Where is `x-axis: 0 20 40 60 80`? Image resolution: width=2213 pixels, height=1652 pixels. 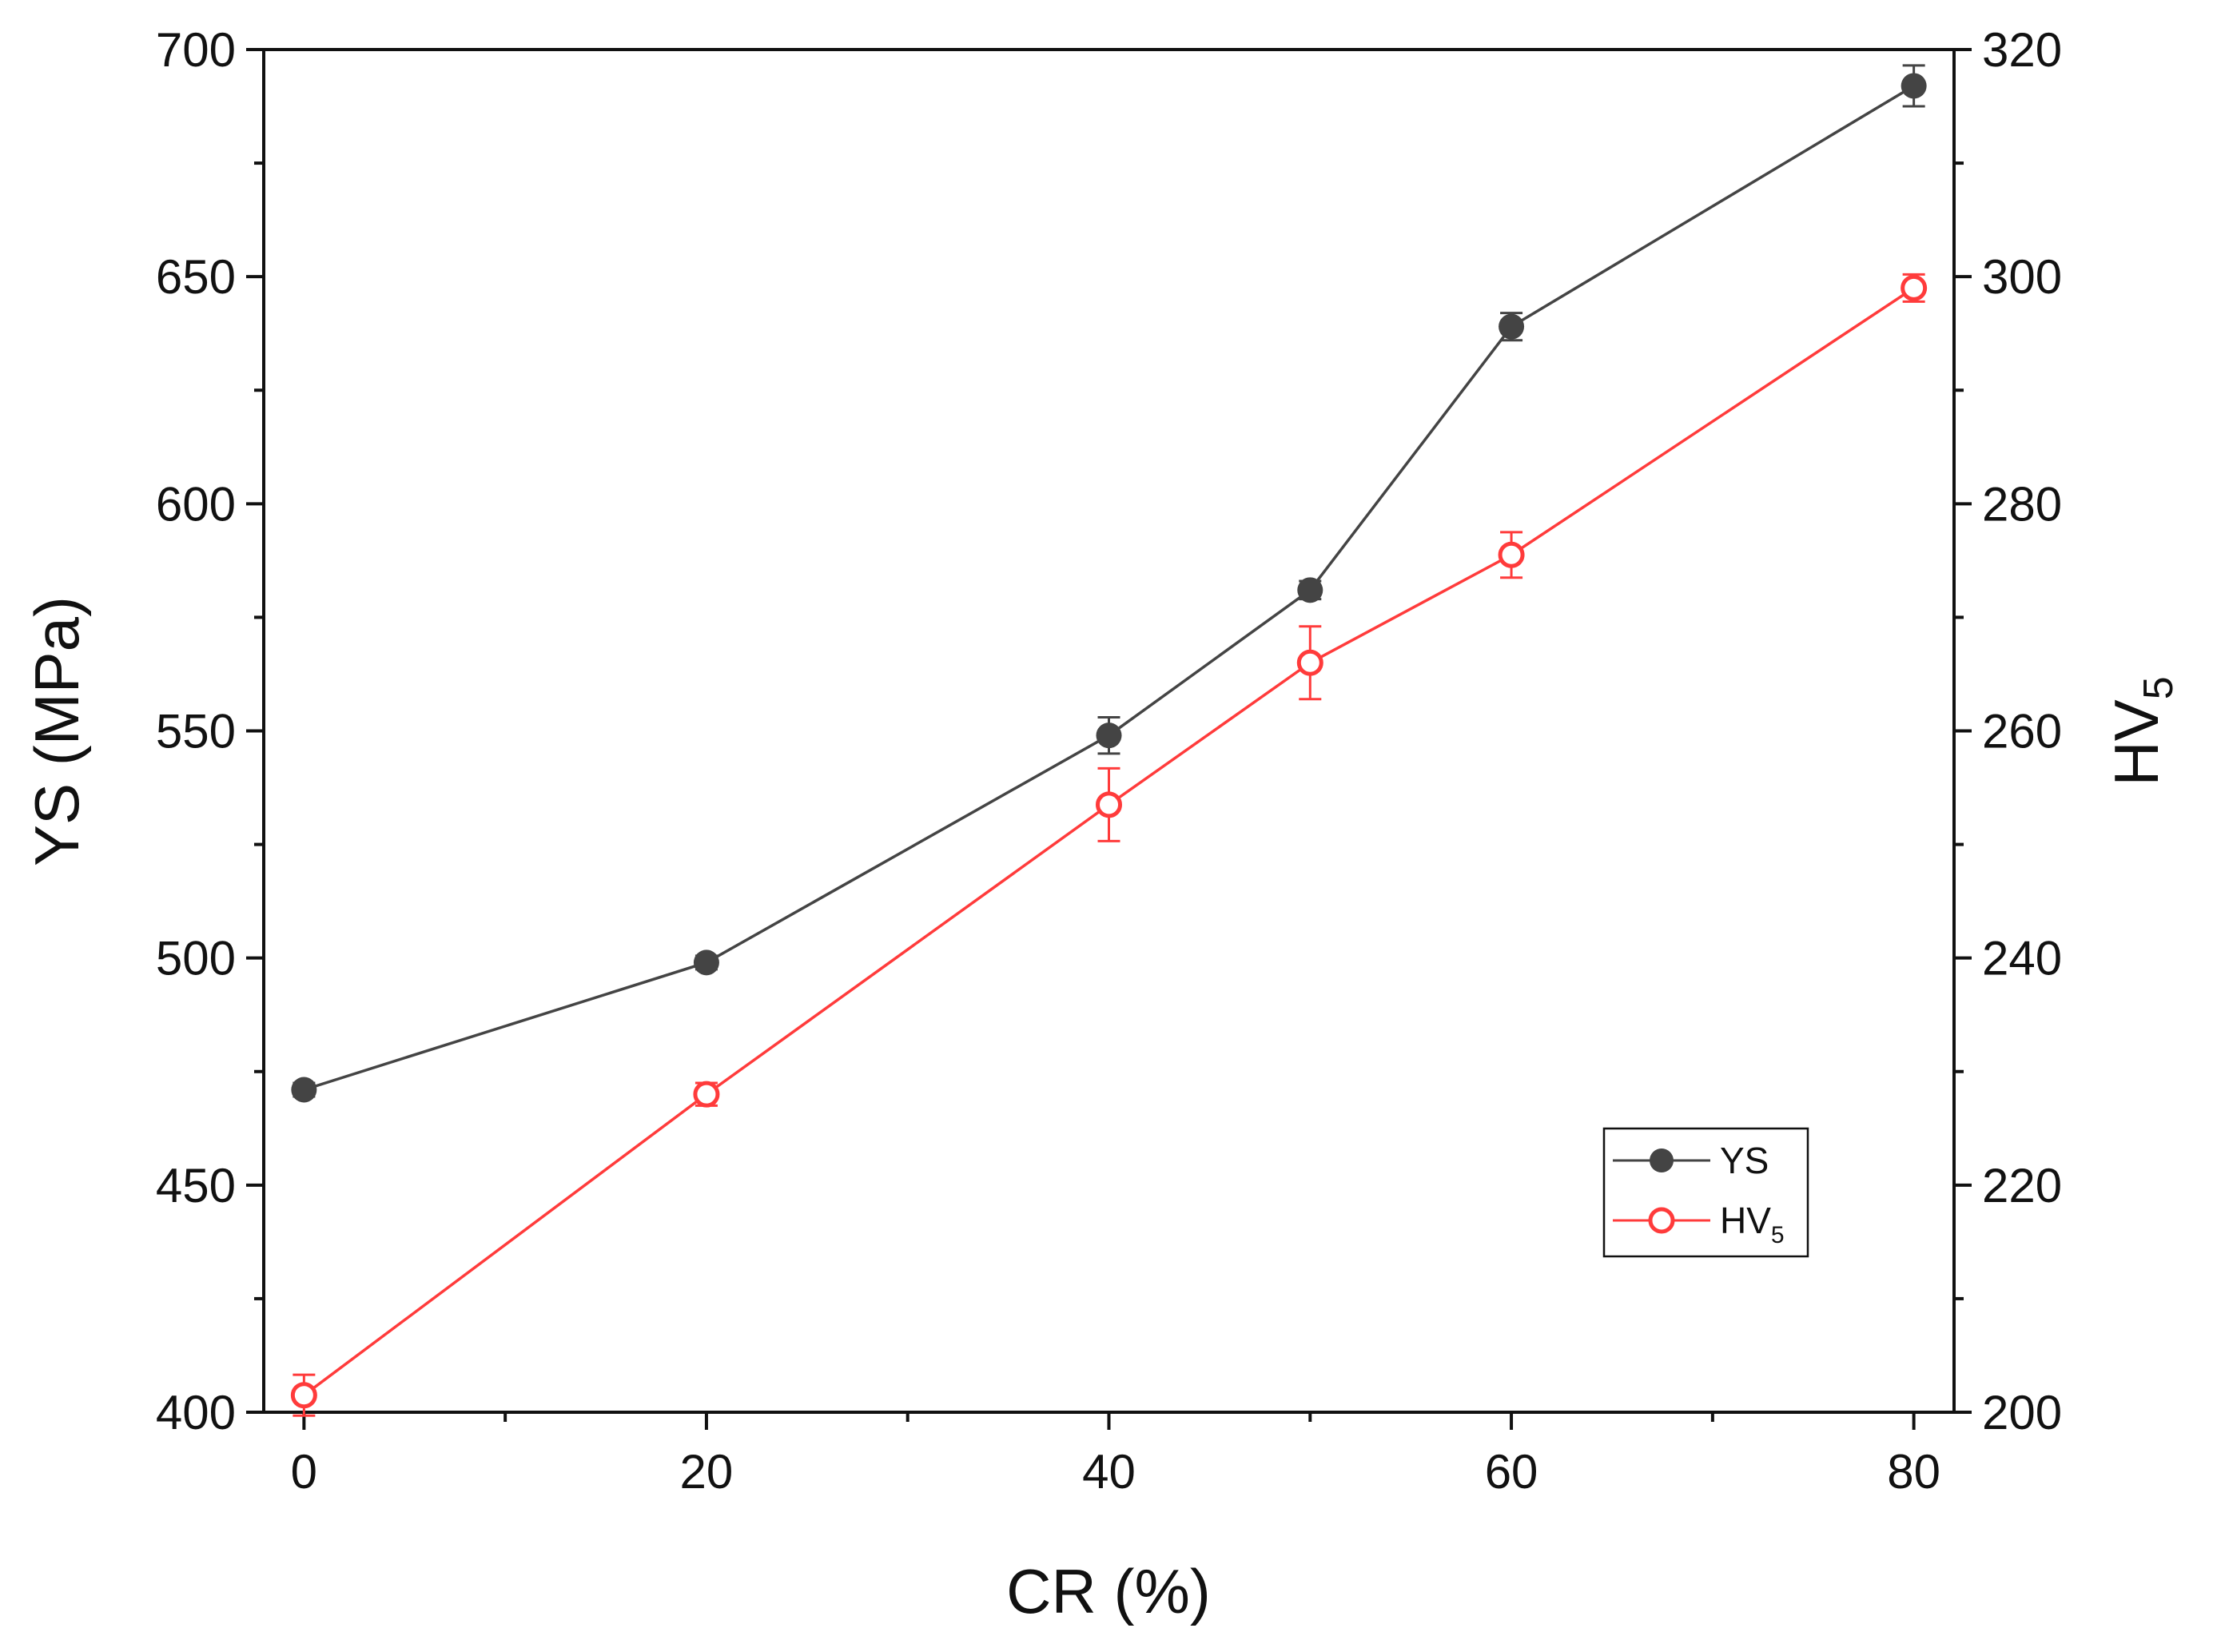 x-axis: 0 20 40 60 80 is located at coordinates (1115, 1455).